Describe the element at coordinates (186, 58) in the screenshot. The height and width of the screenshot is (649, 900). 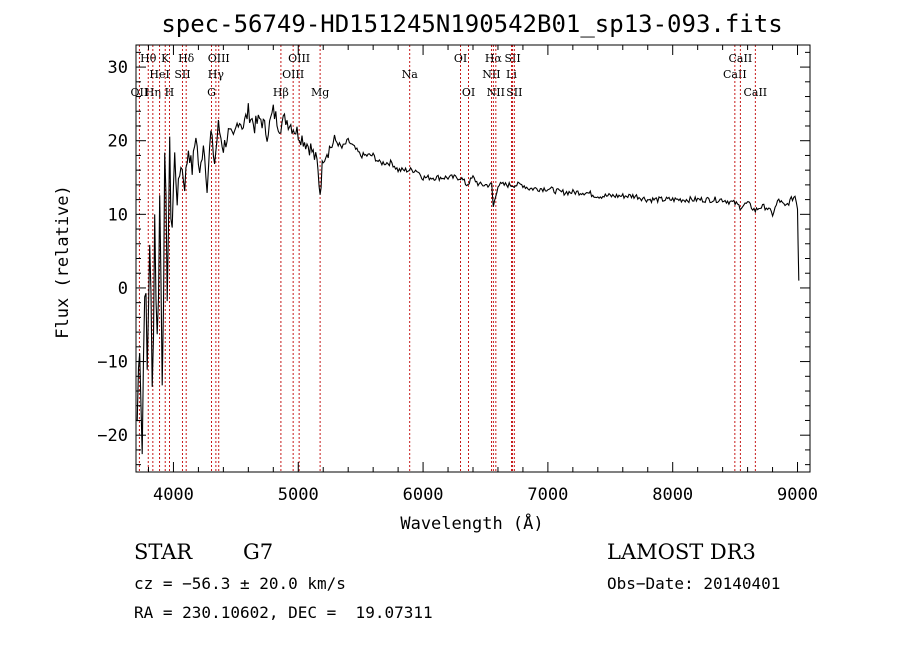
I see `line-label-7: Hδ` at that location.